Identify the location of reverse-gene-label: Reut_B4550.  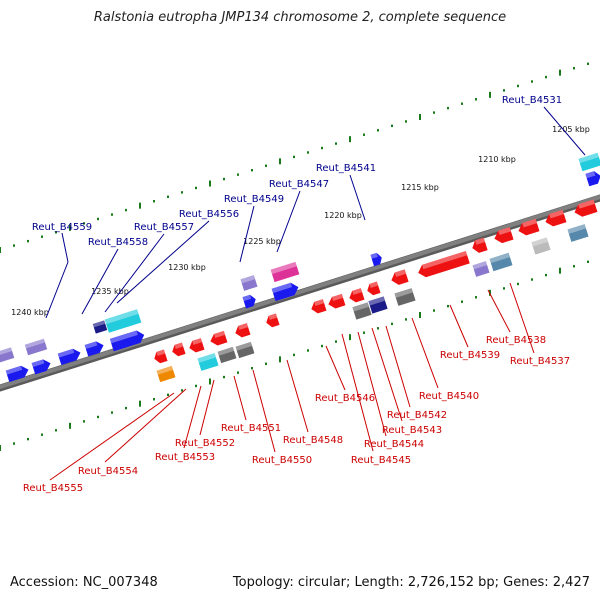
(282, 460).